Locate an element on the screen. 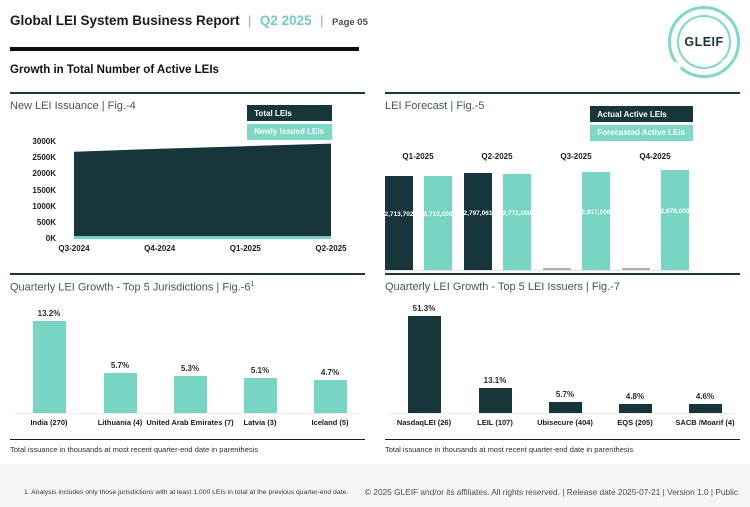  report-title: Global LEI System Business Report is located at coordinates (125, 20).